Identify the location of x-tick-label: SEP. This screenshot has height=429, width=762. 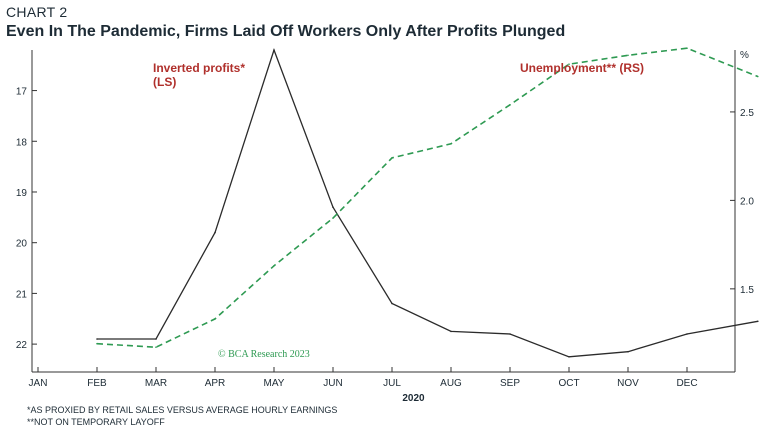
(510, 383).